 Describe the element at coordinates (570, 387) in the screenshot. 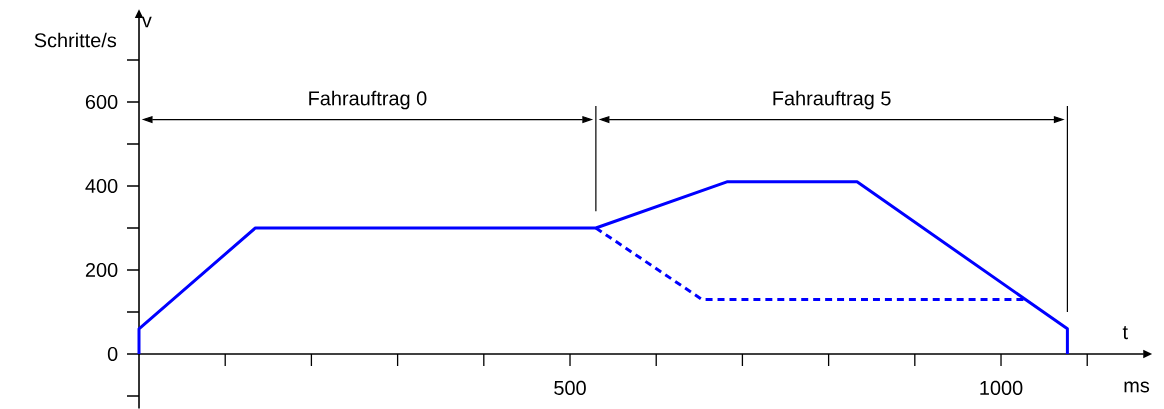

I see `x-tick-label: 500` at that location.